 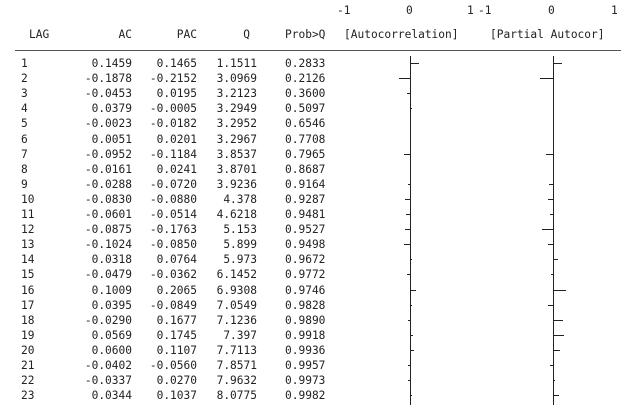 I want to click on prob-cell: 0.9918, so click(x=305, y=335).